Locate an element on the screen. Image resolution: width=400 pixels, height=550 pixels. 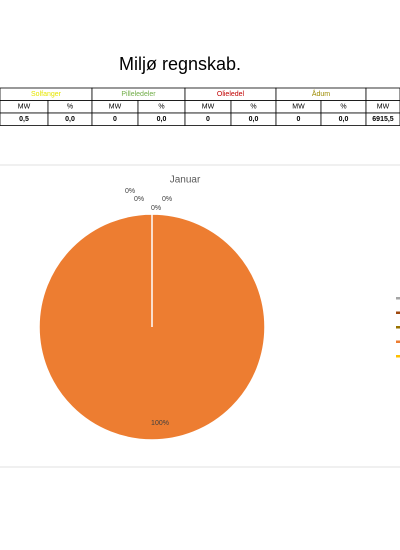
cell is located at coordinates (382, 119).